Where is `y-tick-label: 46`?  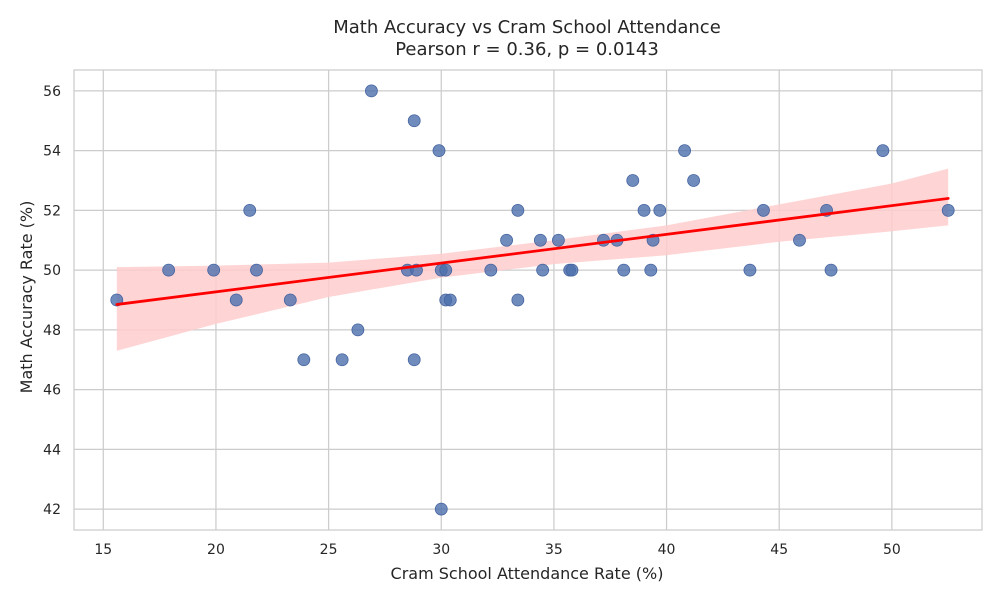 y-tick-label: 46 is located at coordinates (52, 391).